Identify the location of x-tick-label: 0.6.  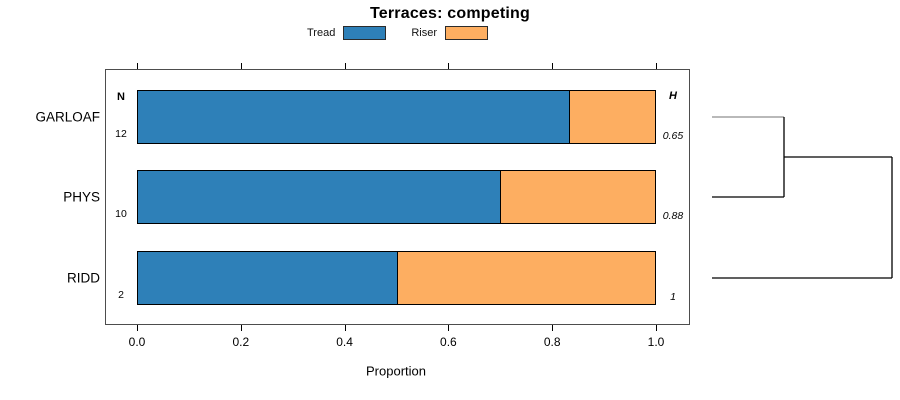
(448, 342).